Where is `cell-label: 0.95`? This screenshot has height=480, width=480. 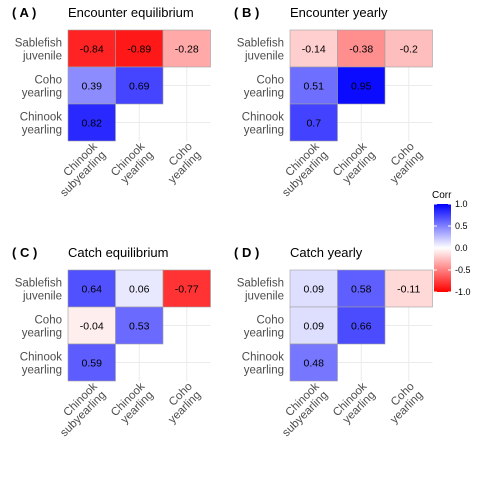
cell-label: 0.95 is located at coordinates (361, 87).